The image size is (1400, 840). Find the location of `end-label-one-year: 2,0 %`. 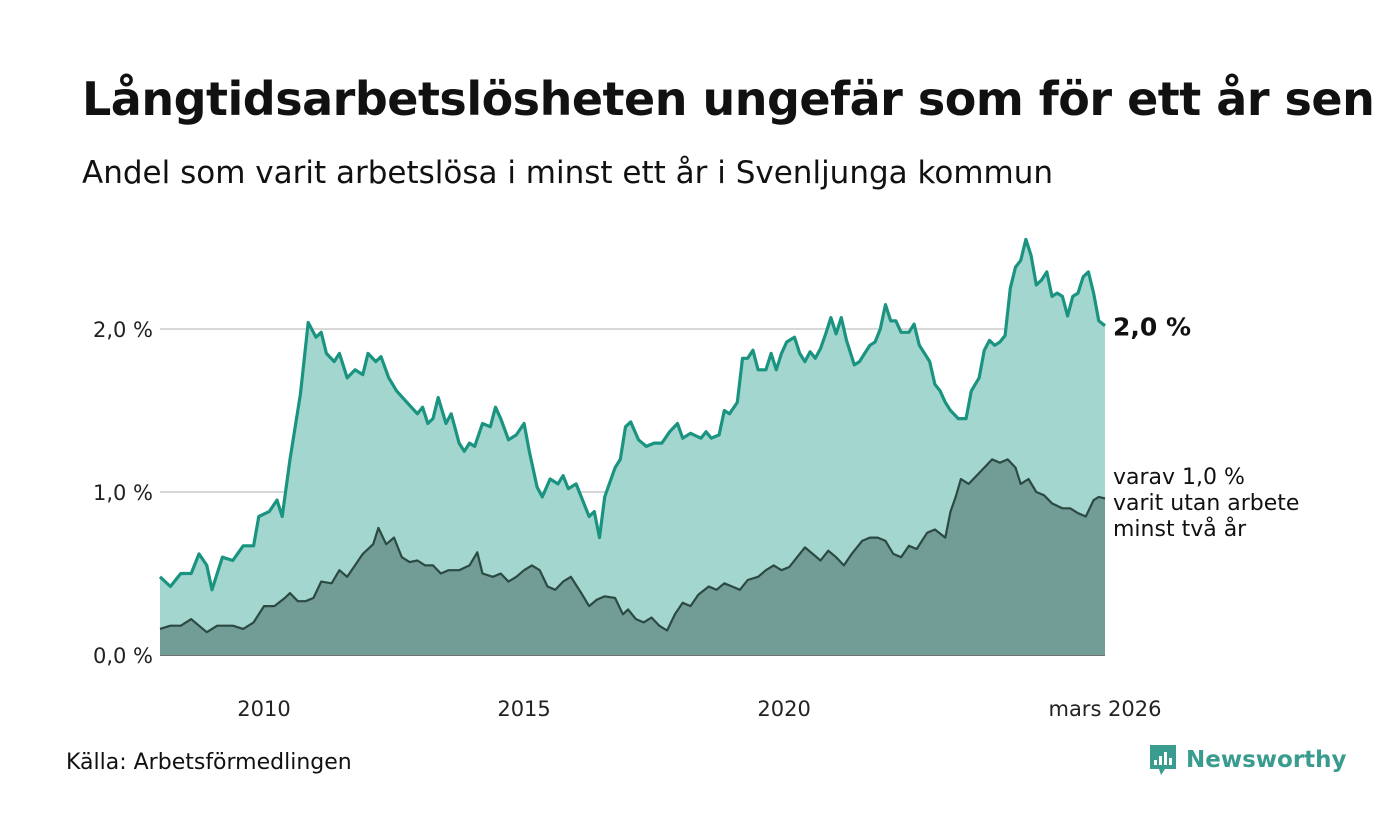

end-label-one-year: 2,0 % is located at coordinates (1152, 327).